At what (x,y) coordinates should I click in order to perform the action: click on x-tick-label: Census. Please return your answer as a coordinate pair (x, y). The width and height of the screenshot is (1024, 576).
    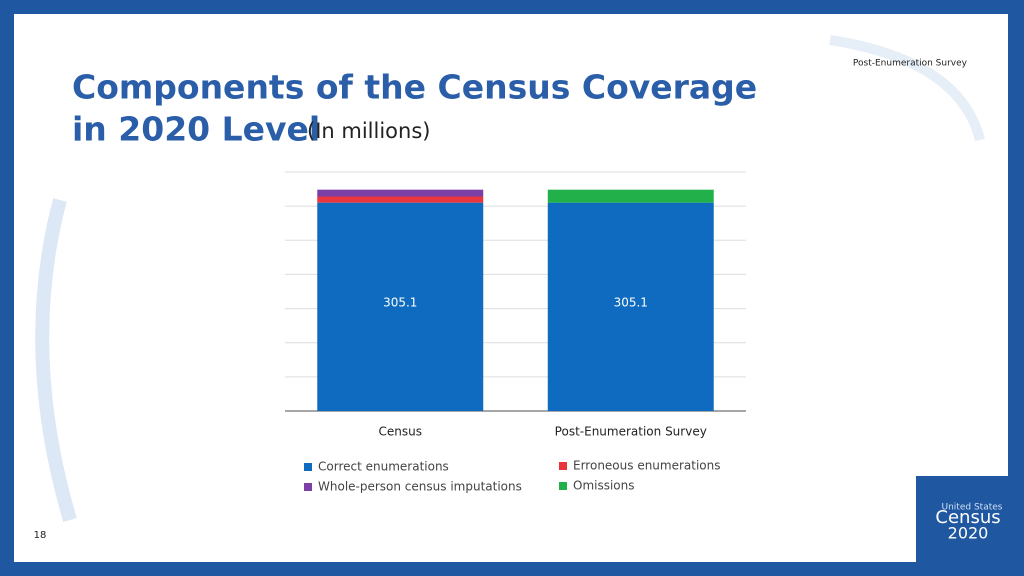
    Looking at the image, I should click on (400, 432).